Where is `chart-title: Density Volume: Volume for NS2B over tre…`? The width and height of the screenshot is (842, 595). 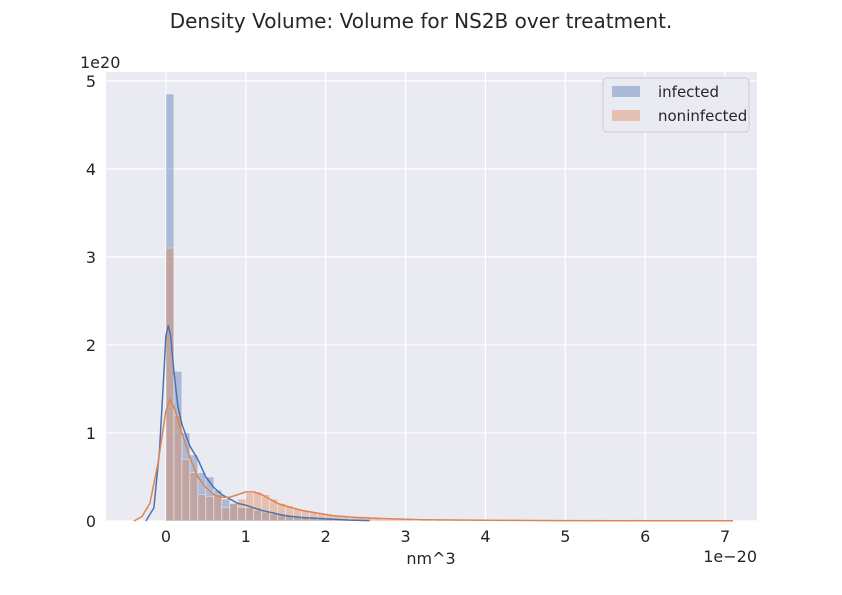
chart-title: Density Volume: Volume for NS2B over tre… is located at coordinates (421, 21).